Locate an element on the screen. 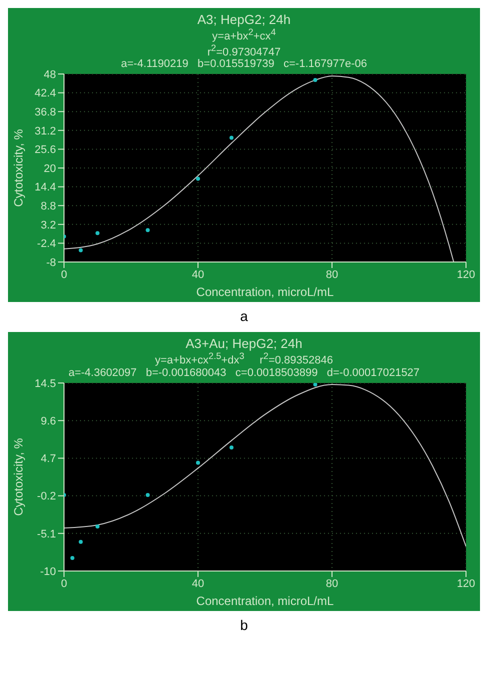 The height and width of the screenshot is (696, 490). chart-title: A3+Au; HepG2; 24h is located at coordinates (244, 344).